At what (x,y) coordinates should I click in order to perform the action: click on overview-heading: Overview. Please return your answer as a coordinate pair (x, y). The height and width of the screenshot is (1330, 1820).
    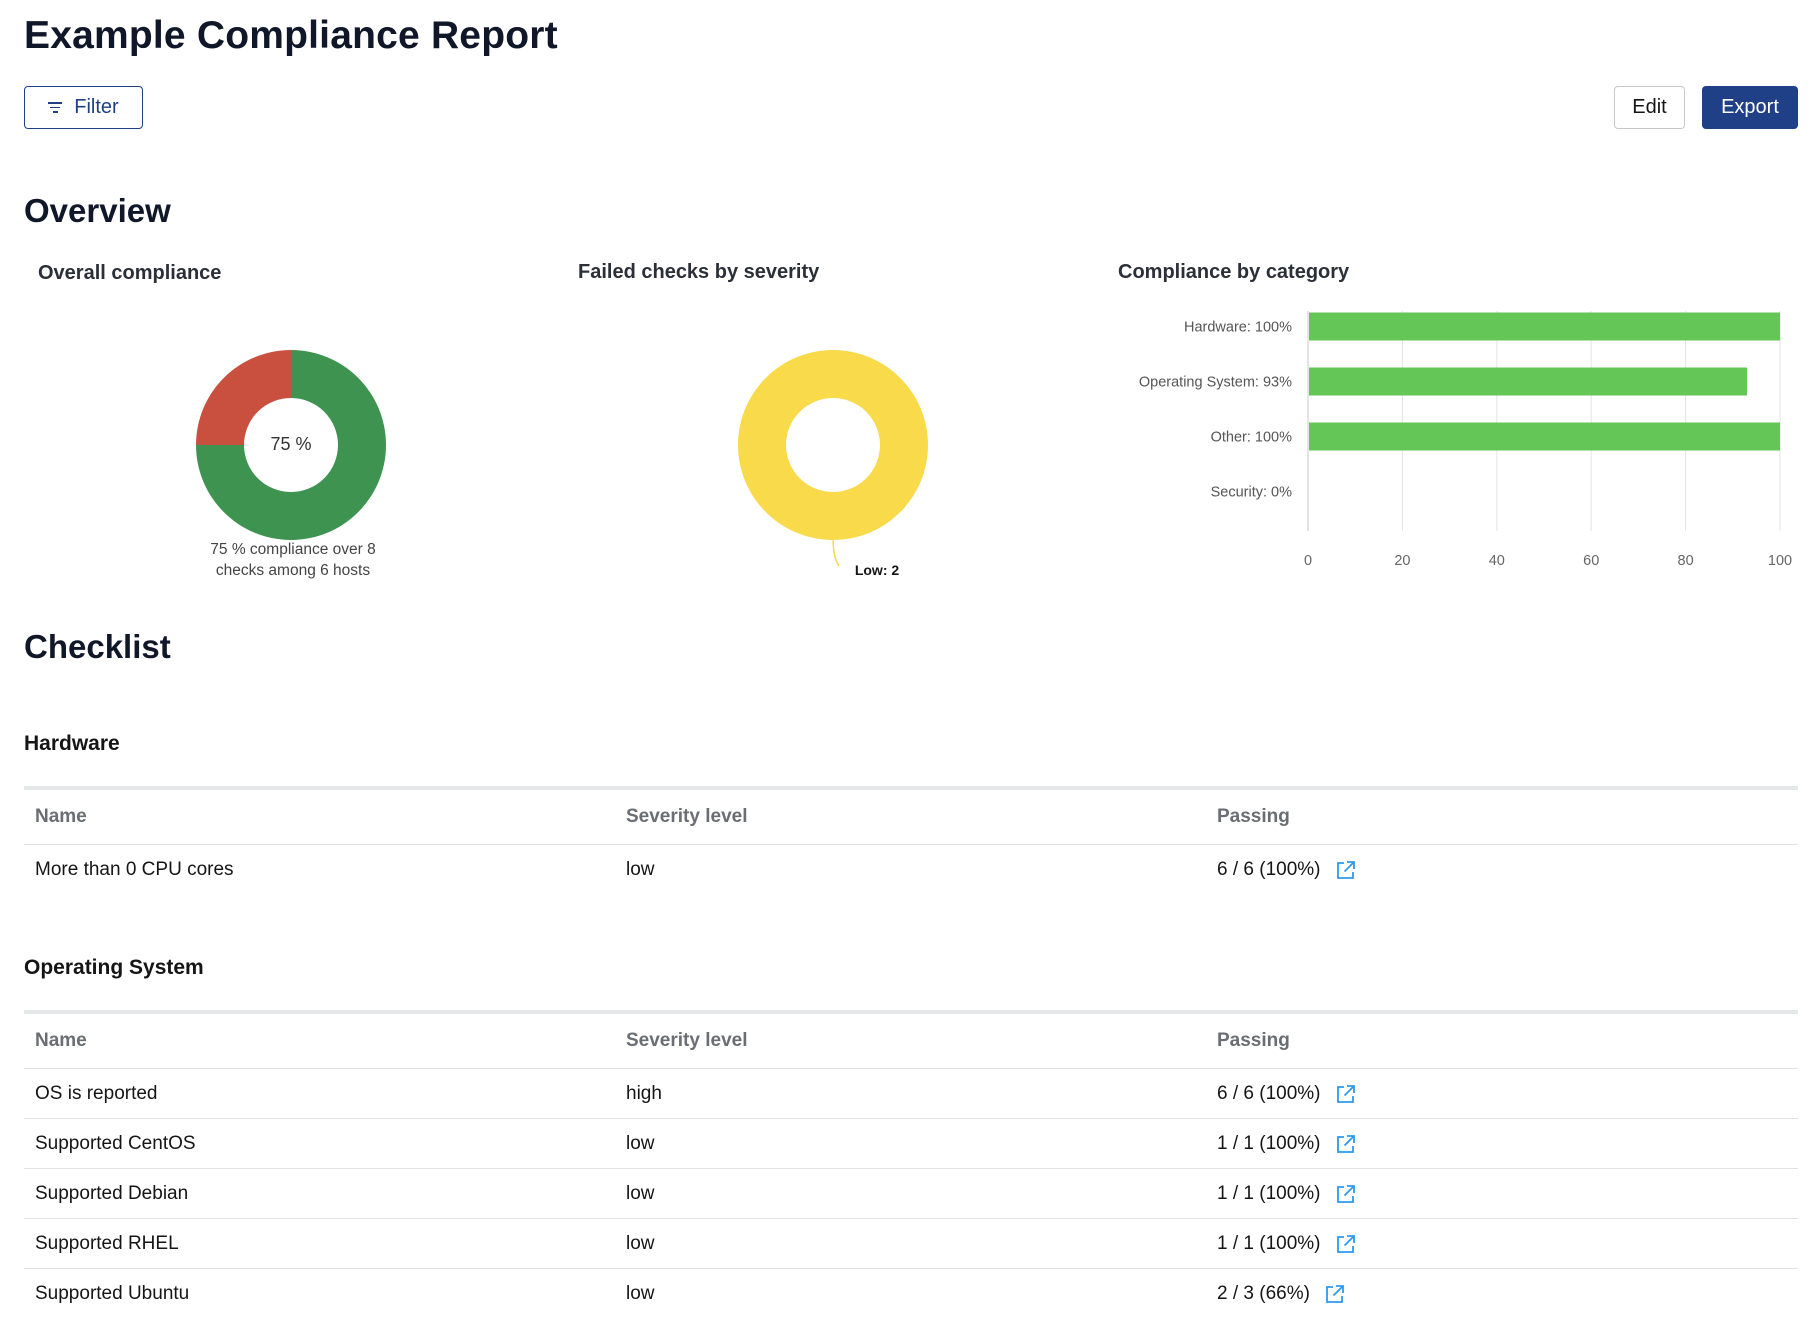
    Looking at the image, I should click on (97, 210).